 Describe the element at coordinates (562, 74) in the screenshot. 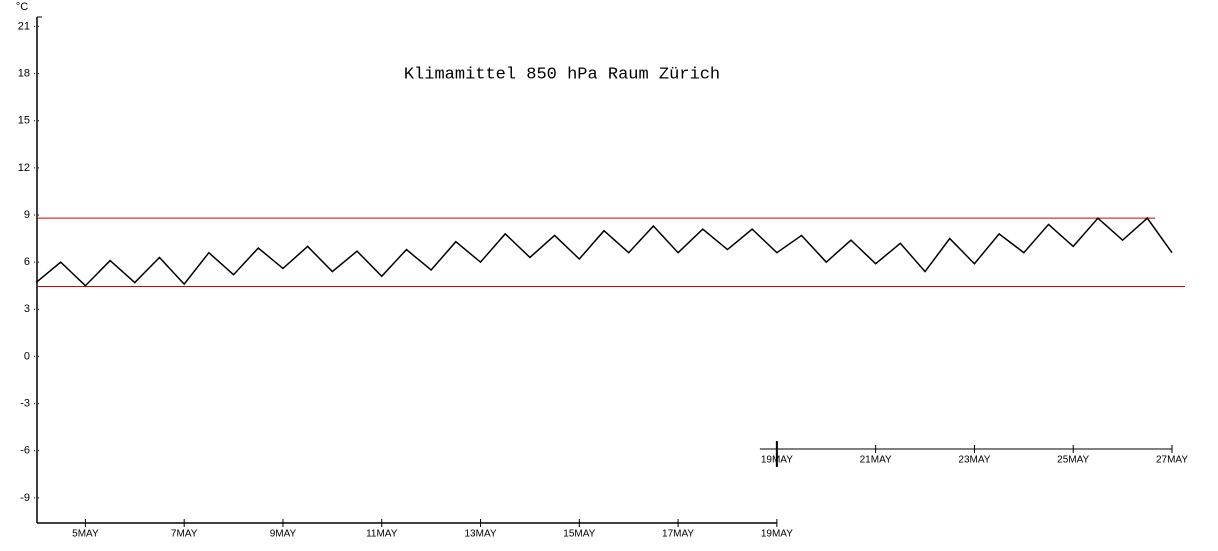

I see `chart-title: Klimamittel 850 hPa Raum Zürich` at that location.